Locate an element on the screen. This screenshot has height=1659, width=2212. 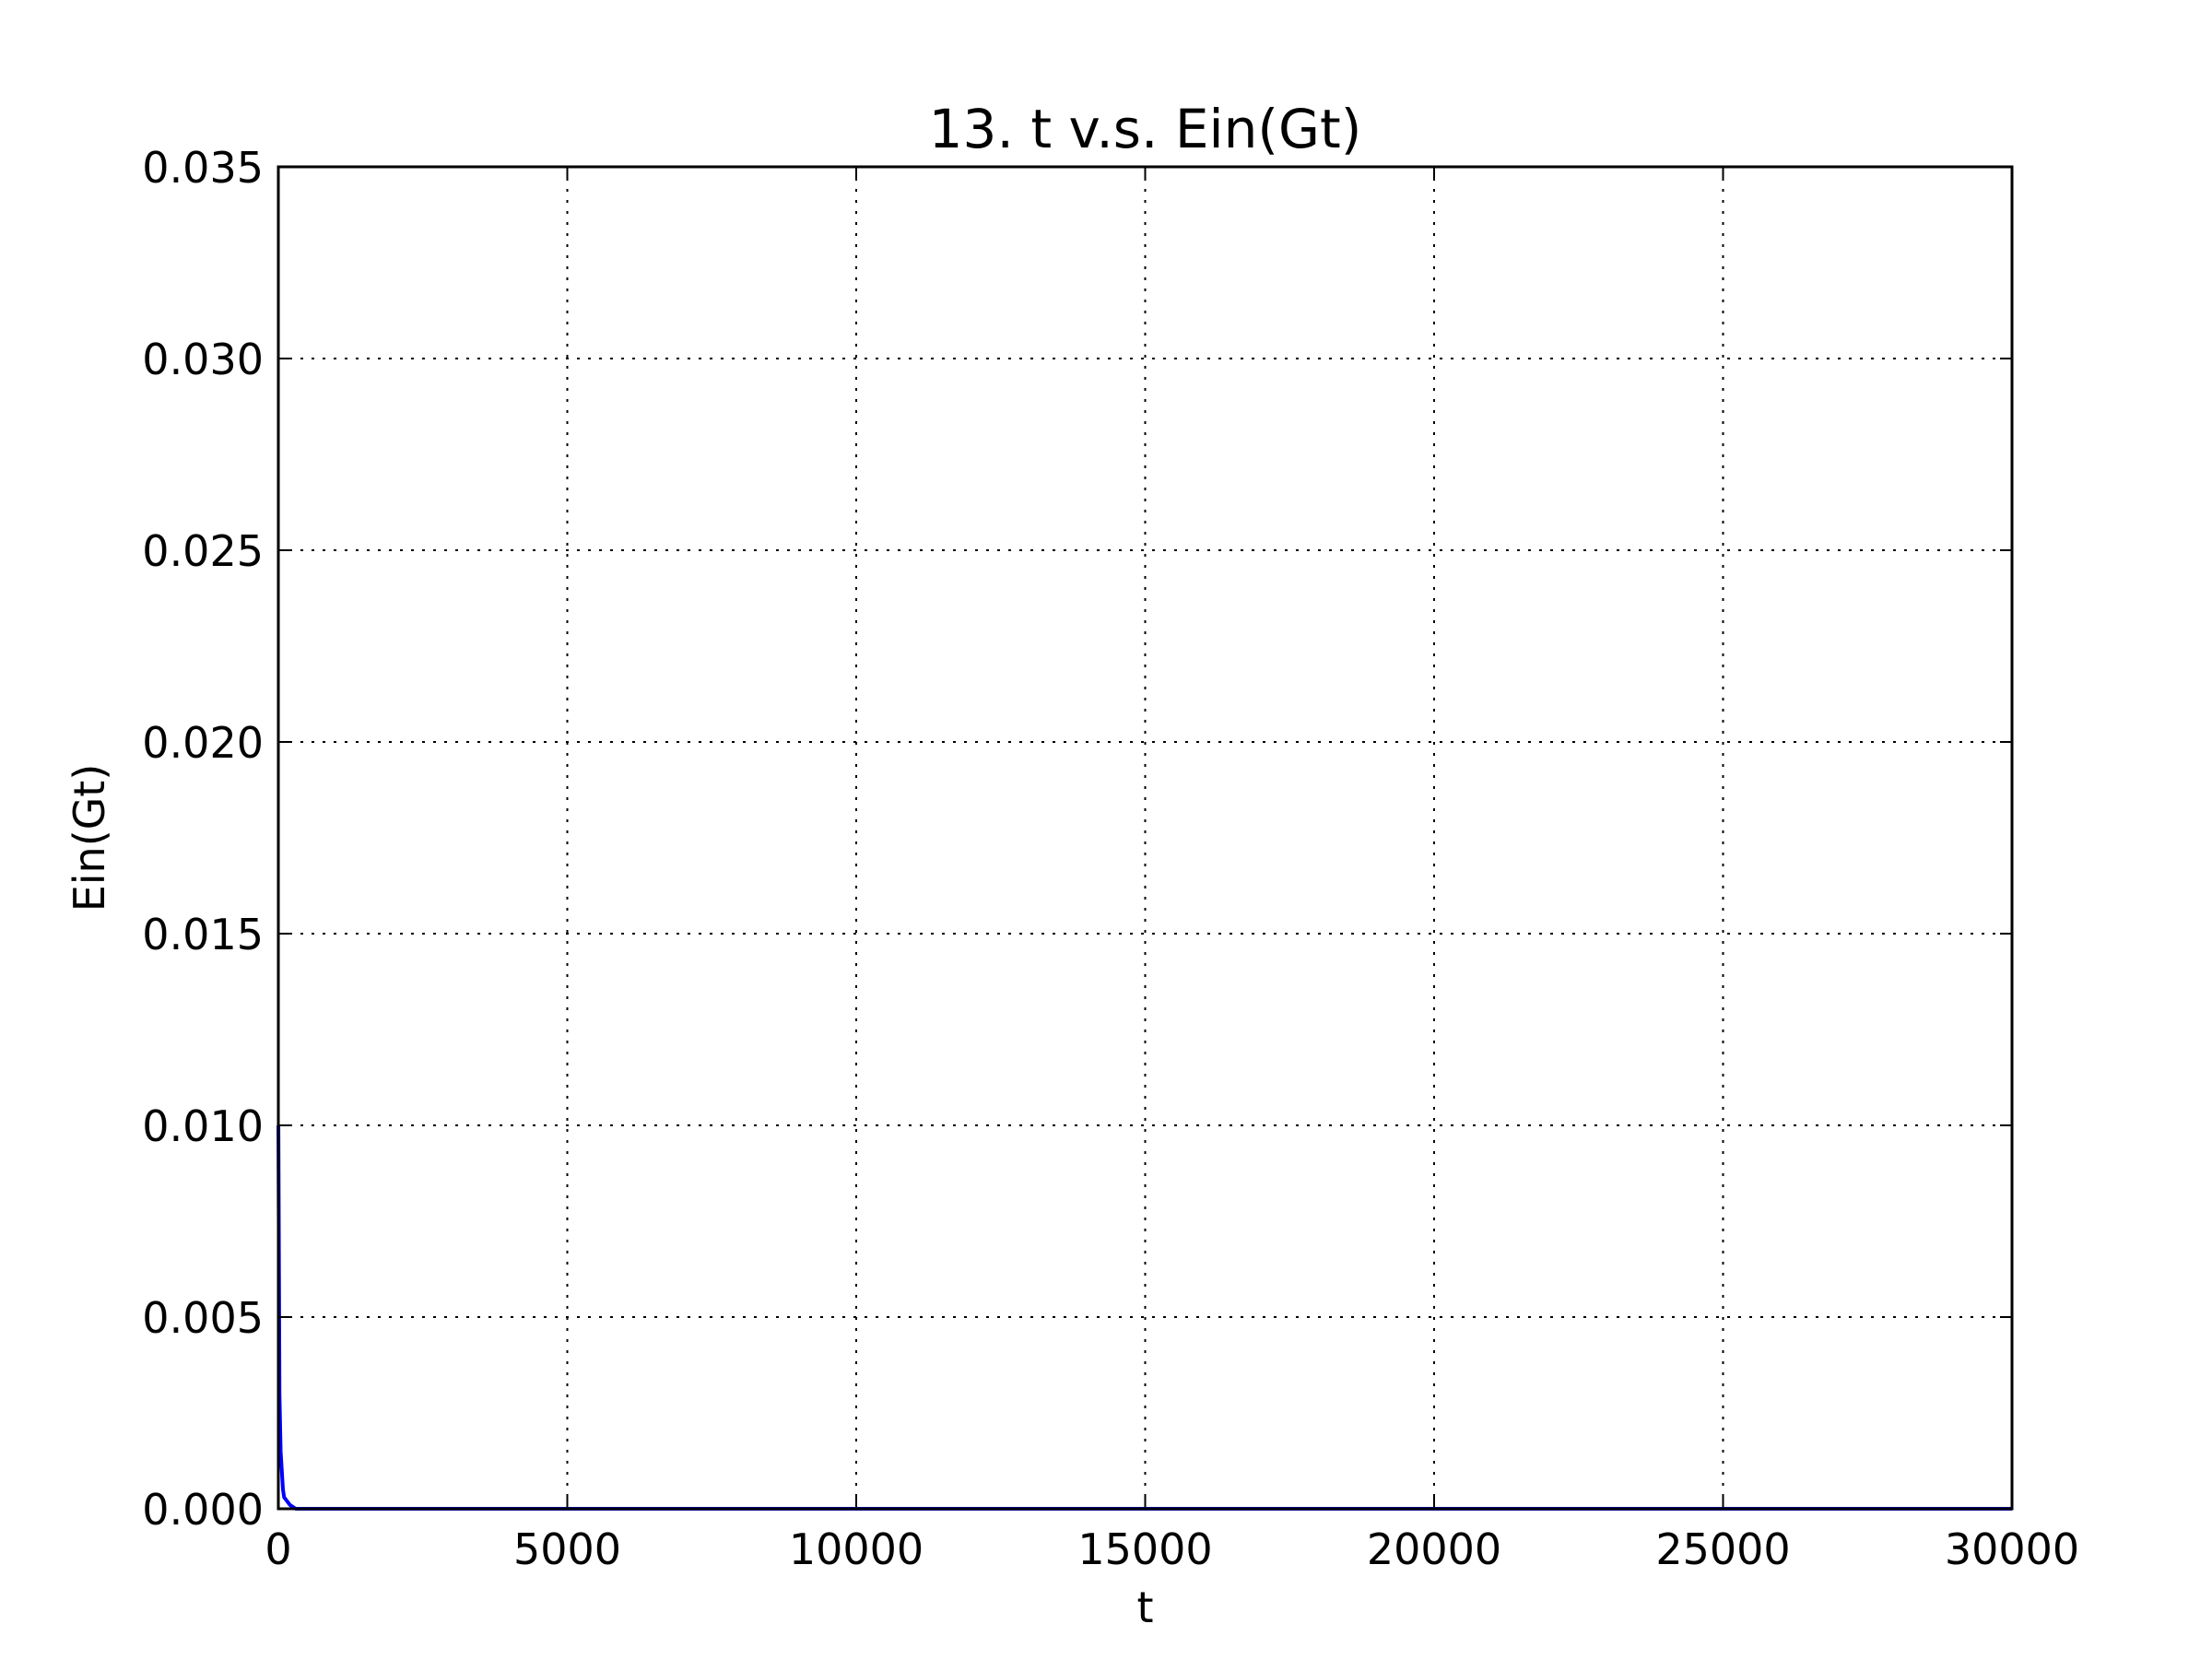
y-tick-label: 0.035 is located at coordinates (203, 168).